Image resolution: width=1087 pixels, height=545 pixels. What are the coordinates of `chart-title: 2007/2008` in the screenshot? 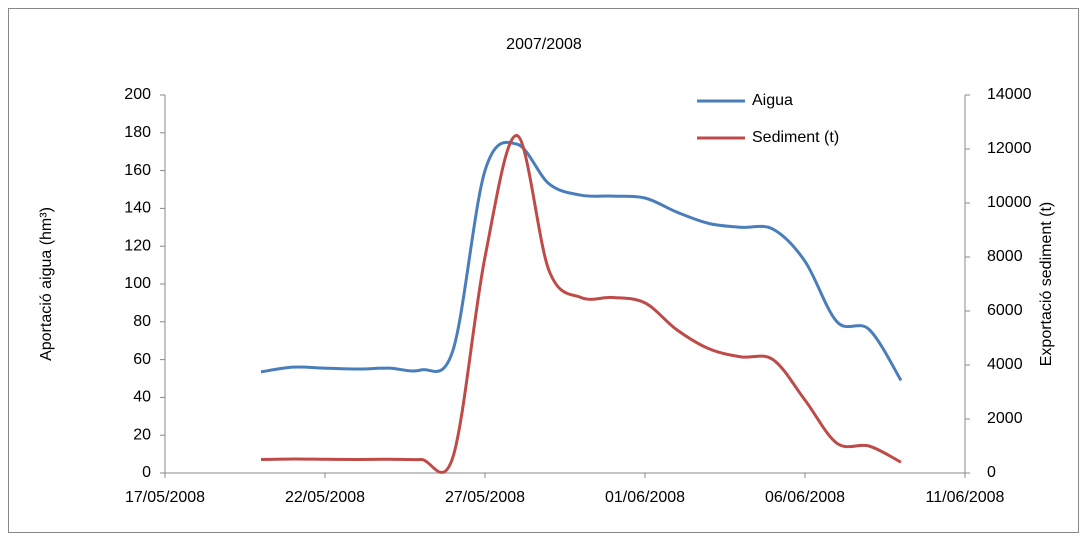 It's located at (544, 44).